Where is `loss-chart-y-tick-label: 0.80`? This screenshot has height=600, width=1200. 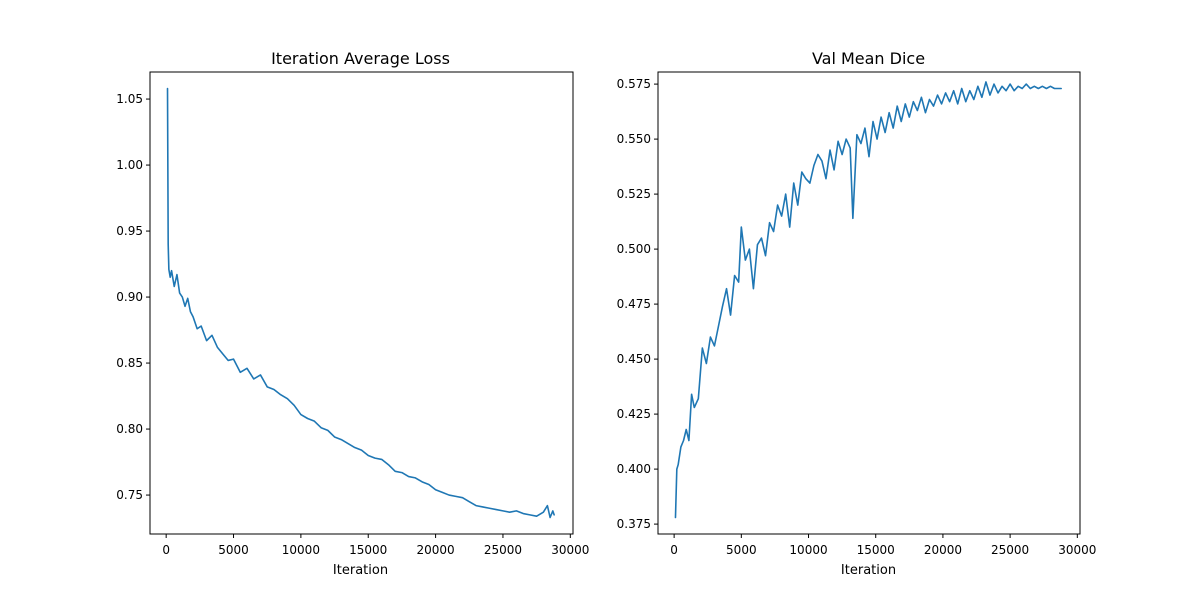 loss-chart-y-tick-label: 0.80 is located at coordinates (129, 429).